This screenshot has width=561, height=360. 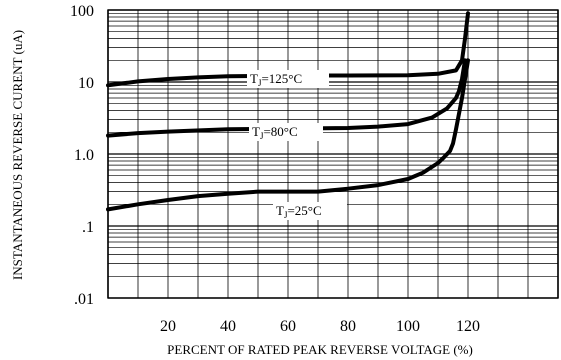 I want to click on y-tick-label: 100, so click(x=82, y=11).